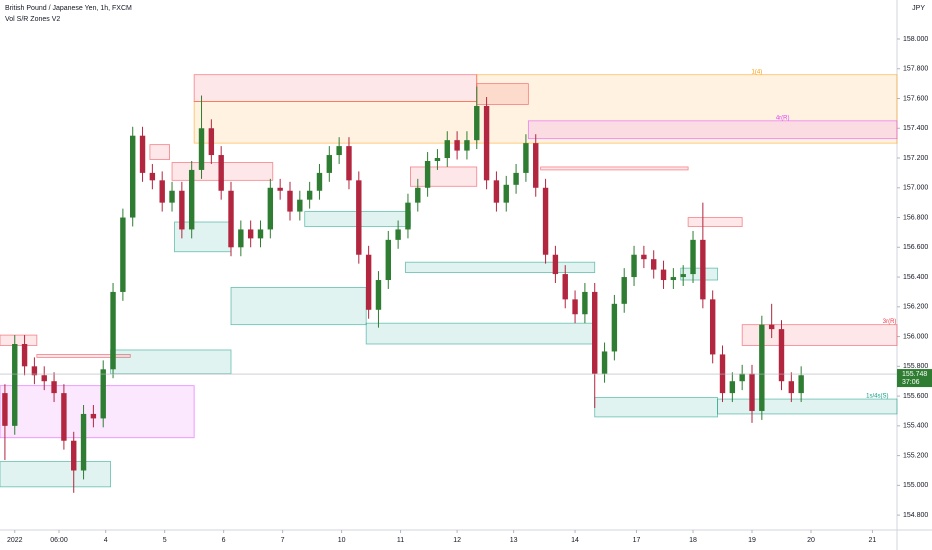 The image size is (932, 550). Describe the element at coordinates (915, 217) in the screenshot. I see `y-tick-label: 156.800` at that location.